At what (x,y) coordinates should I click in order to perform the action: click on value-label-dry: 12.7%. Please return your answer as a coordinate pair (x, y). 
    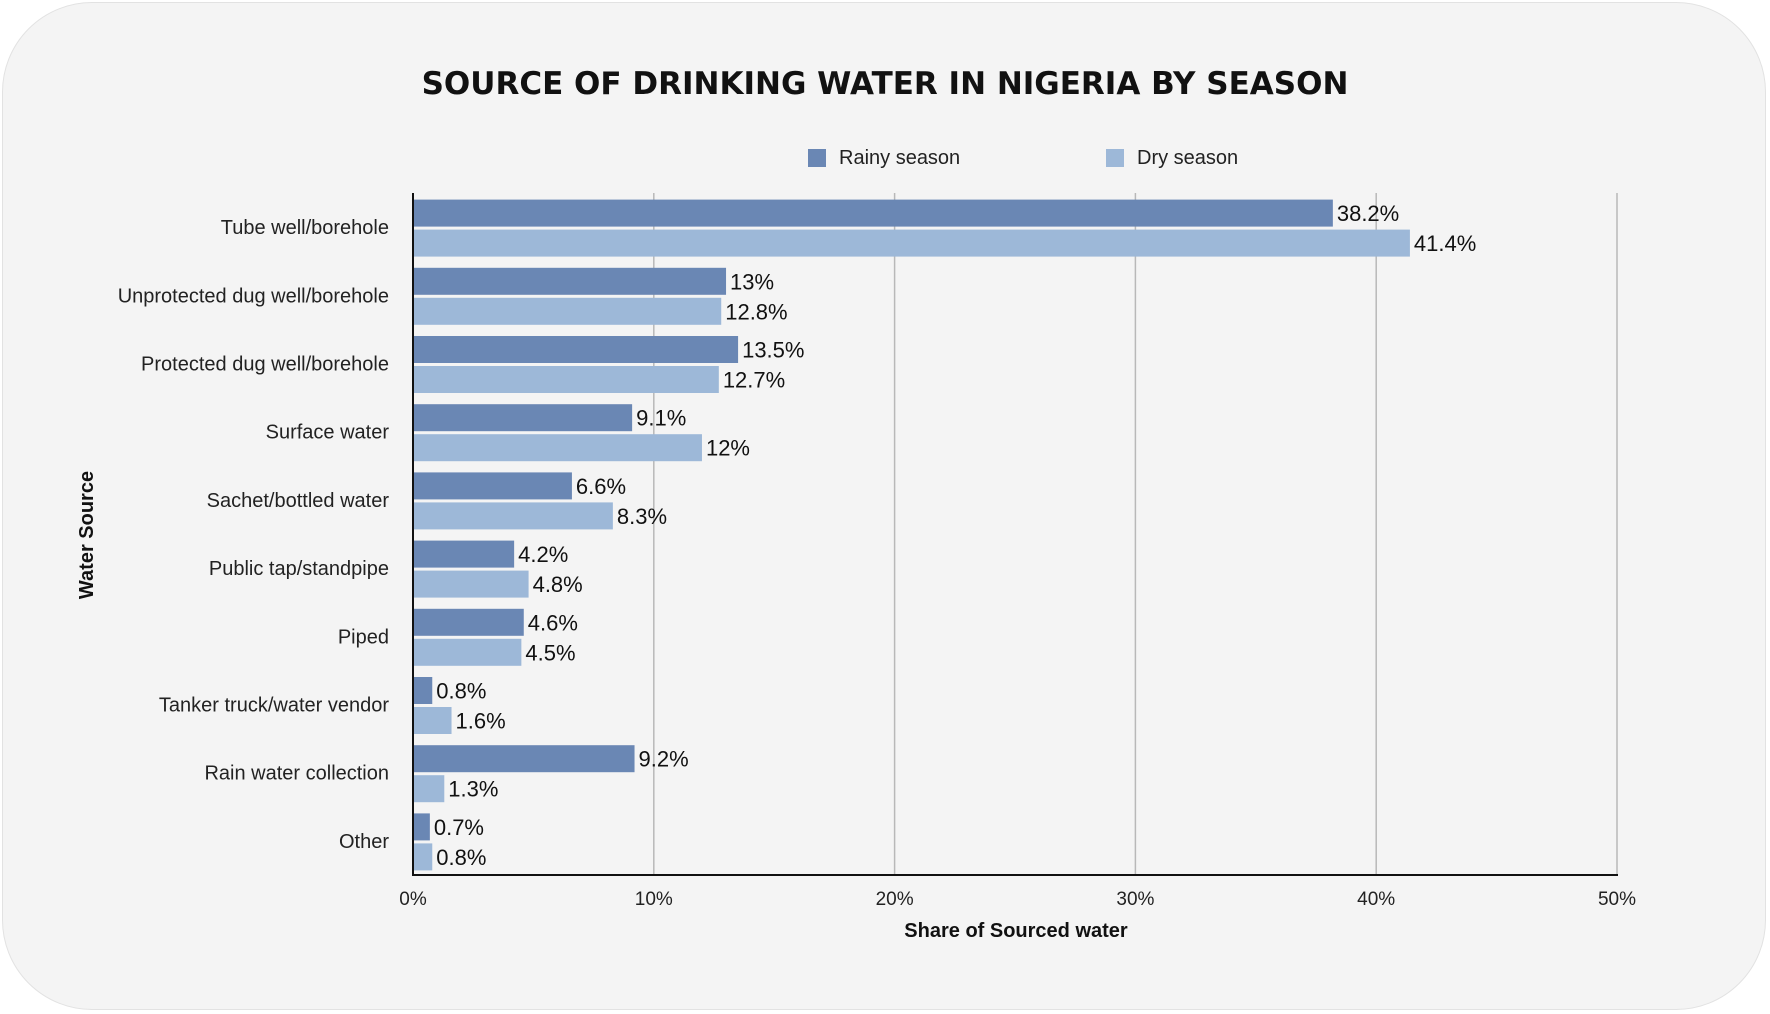
    Looking at the image, I should click on (754, 380).